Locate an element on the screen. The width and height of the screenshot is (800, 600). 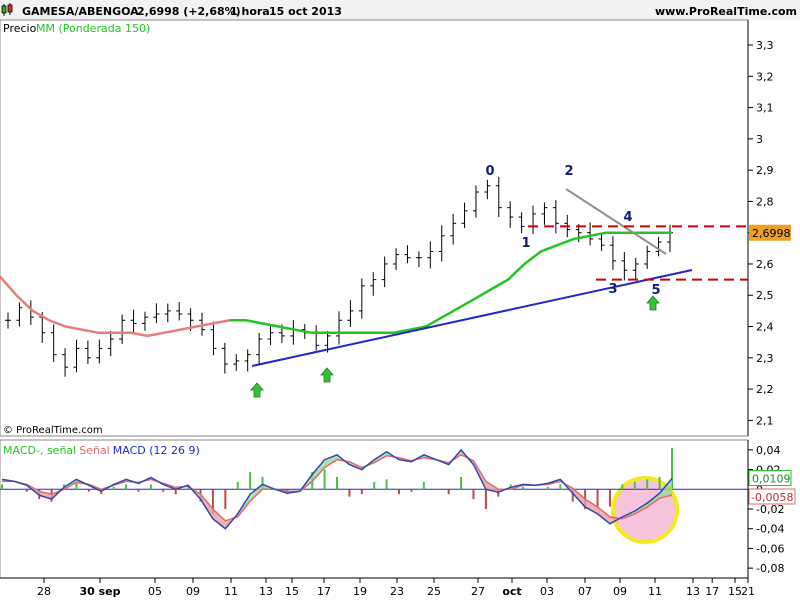
signal-value-label: -0,0058 is located at coordinates (772, 497).